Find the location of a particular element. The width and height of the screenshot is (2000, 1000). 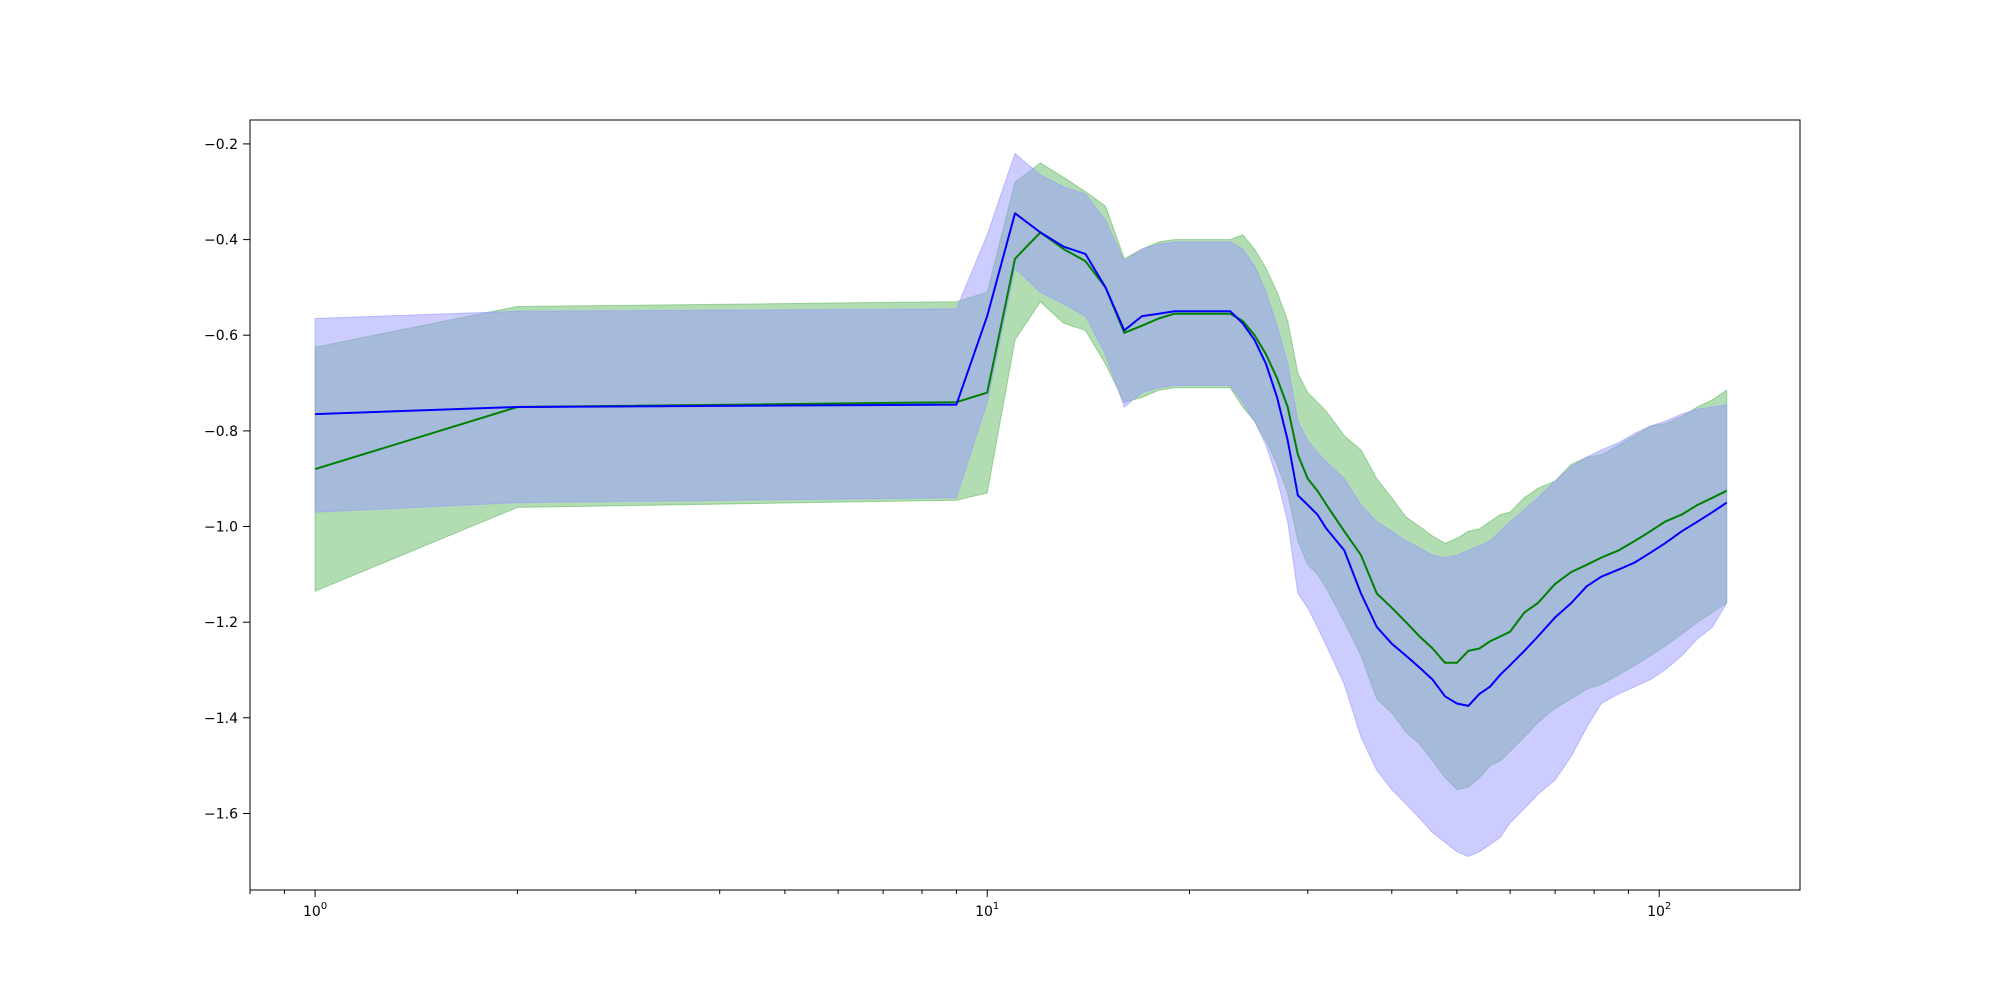

y-tick-label: −0.6 is located at coordinates (221, 336).